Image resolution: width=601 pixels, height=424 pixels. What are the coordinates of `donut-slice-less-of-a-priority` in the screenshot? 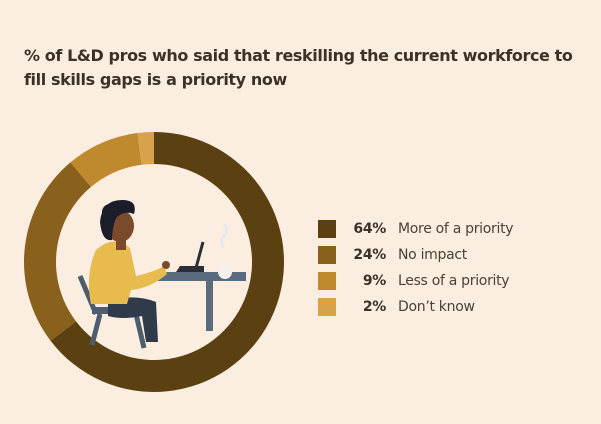 It's located at (106, 160).